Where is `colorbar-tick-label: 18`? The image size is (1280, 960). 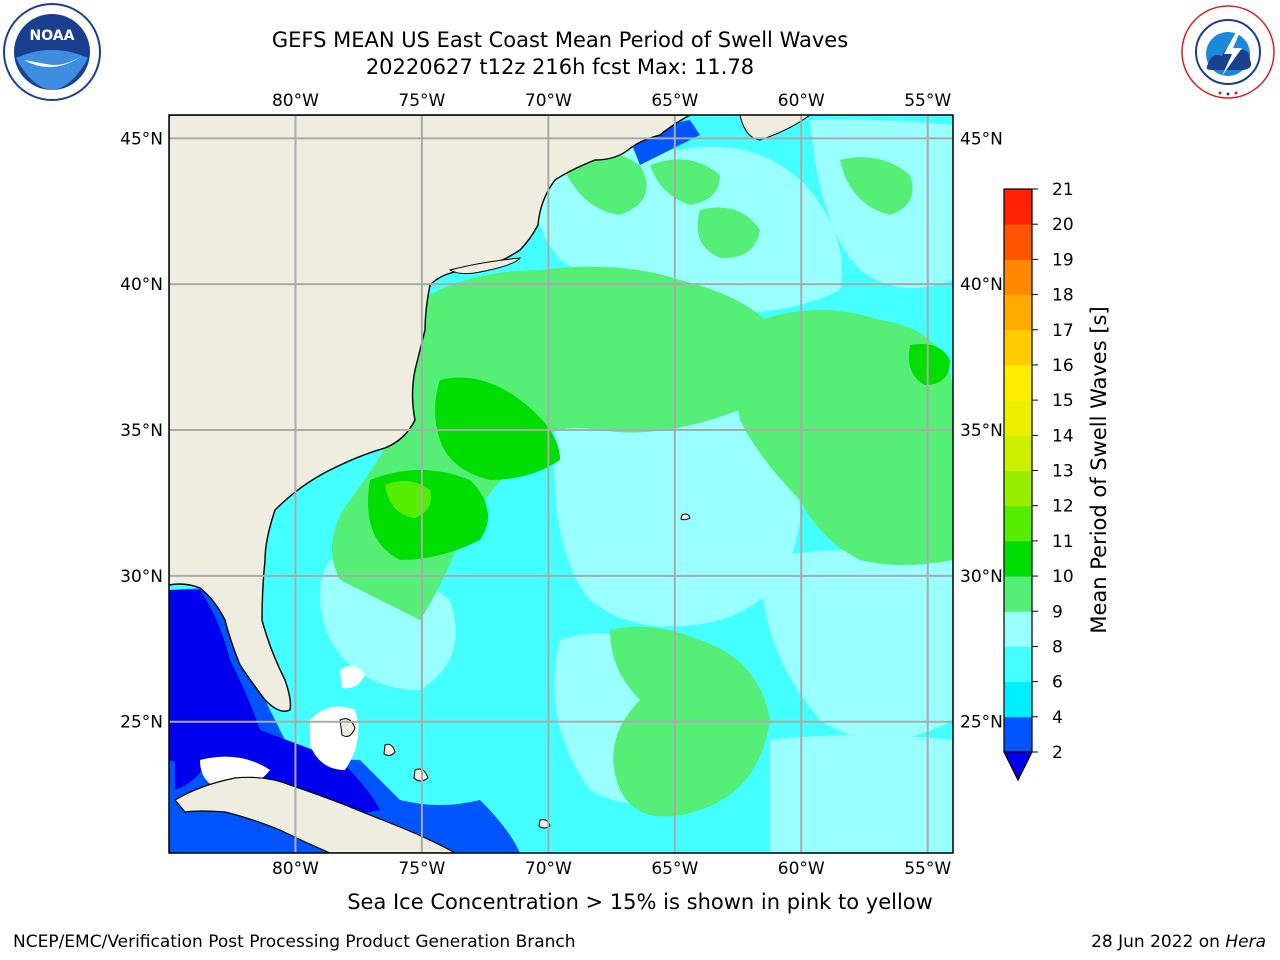 colorbar-tick-label: 18 is located at coordinates (1063, 296).